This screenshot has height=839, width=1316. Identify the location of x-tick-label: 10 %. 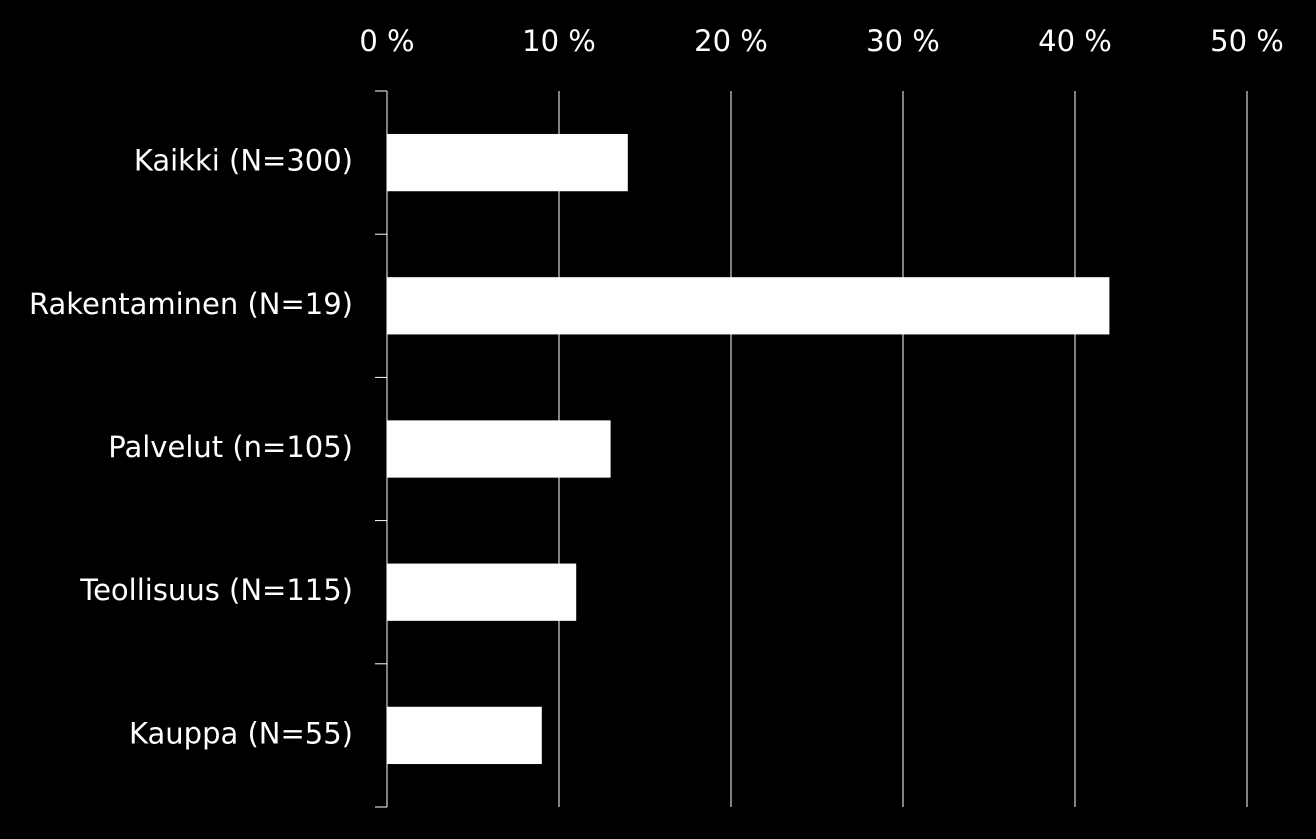
(559, 41).